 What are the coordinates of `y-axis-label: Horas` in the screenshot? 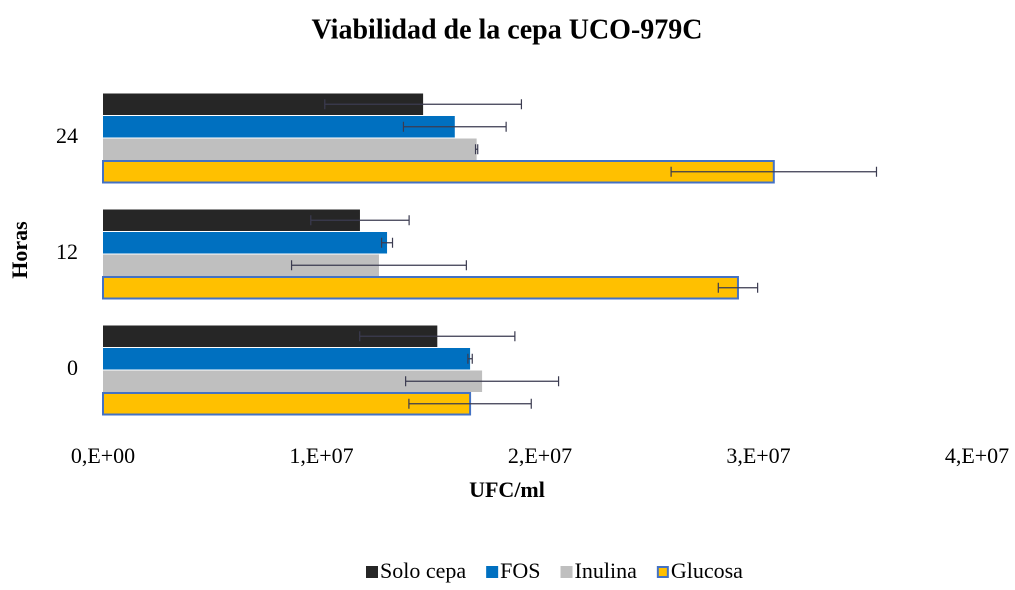 It's located at (19, 250).